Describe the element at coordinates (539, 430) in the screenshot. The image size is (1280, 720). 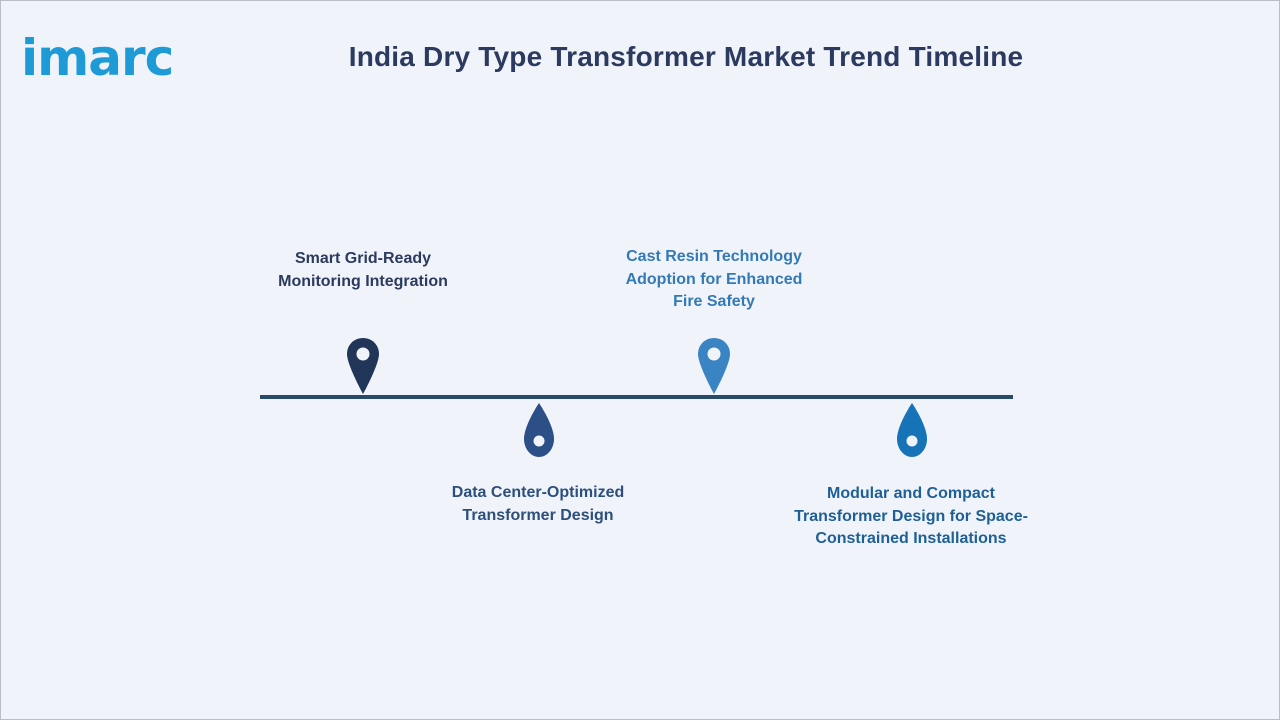
I see `milestone-2-drop-icon` at that location.